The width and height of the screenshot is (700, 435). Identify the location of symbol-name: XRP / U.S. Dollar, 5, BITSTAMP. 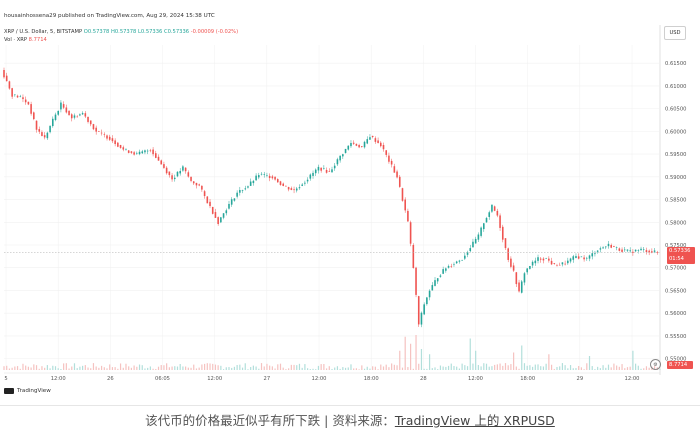
(43, 32).